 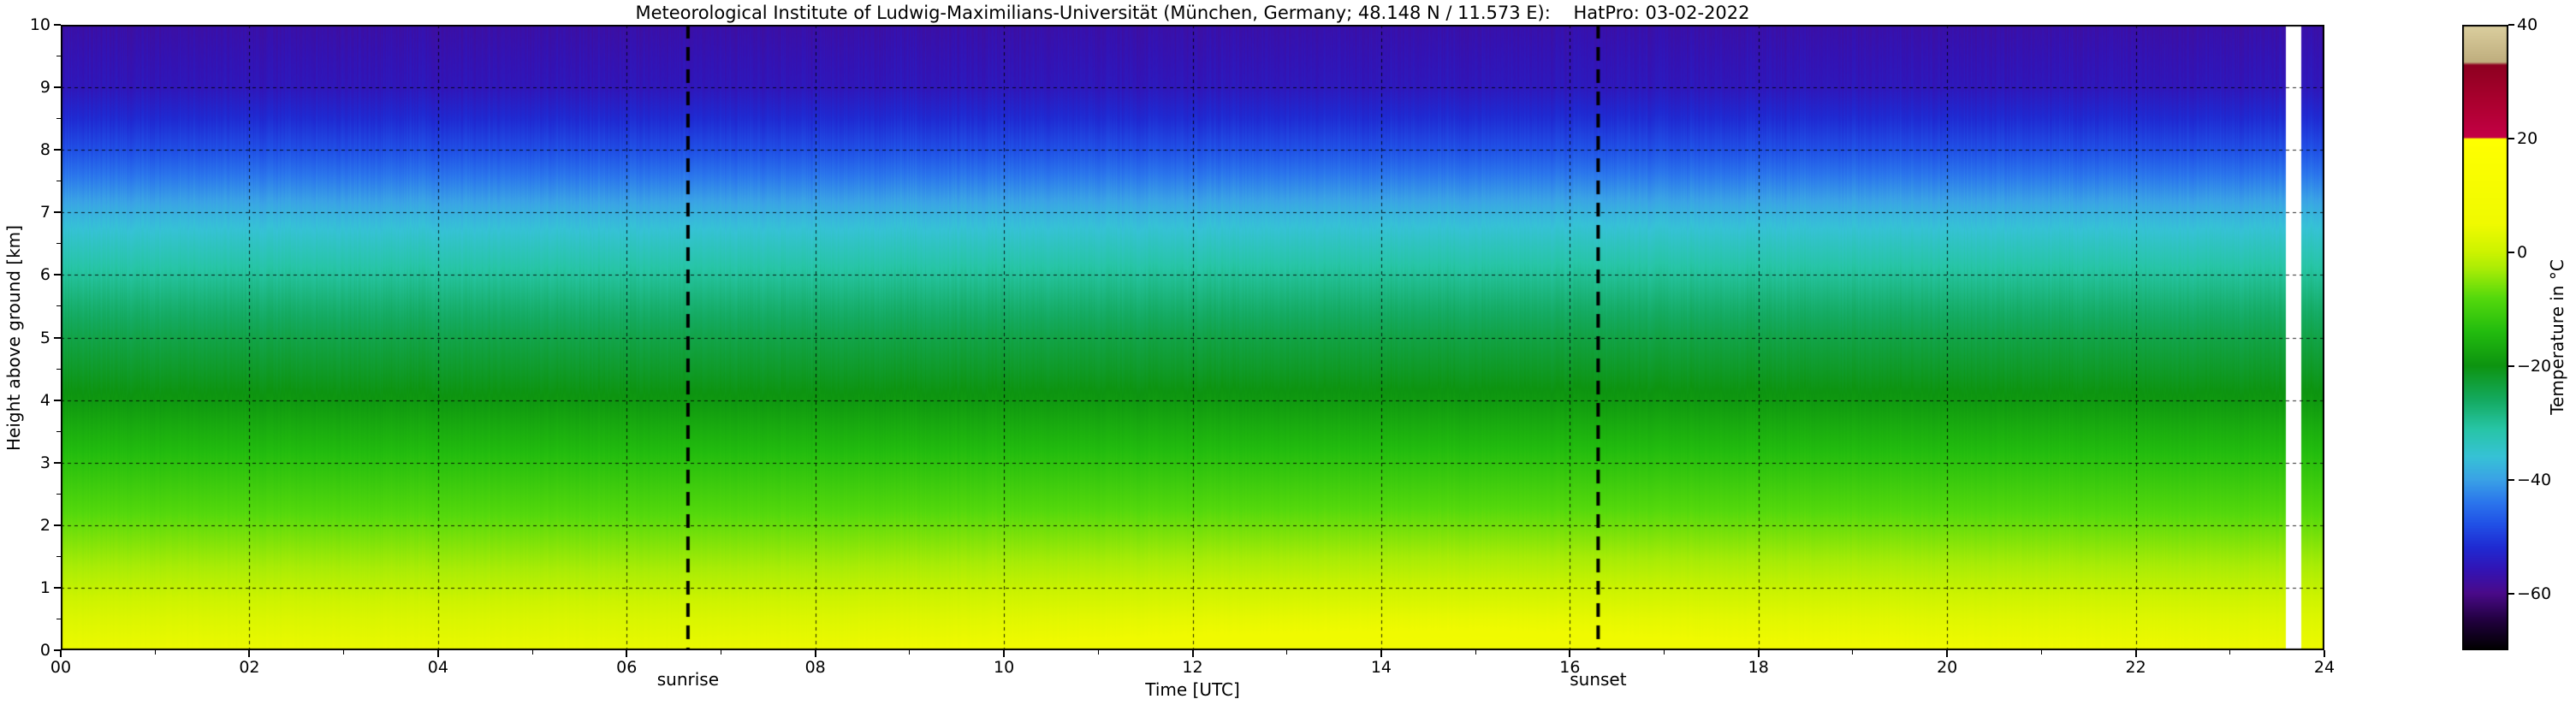 I want to click on colorbar-label: Temperature in °C, so click(x=2557, y=337).